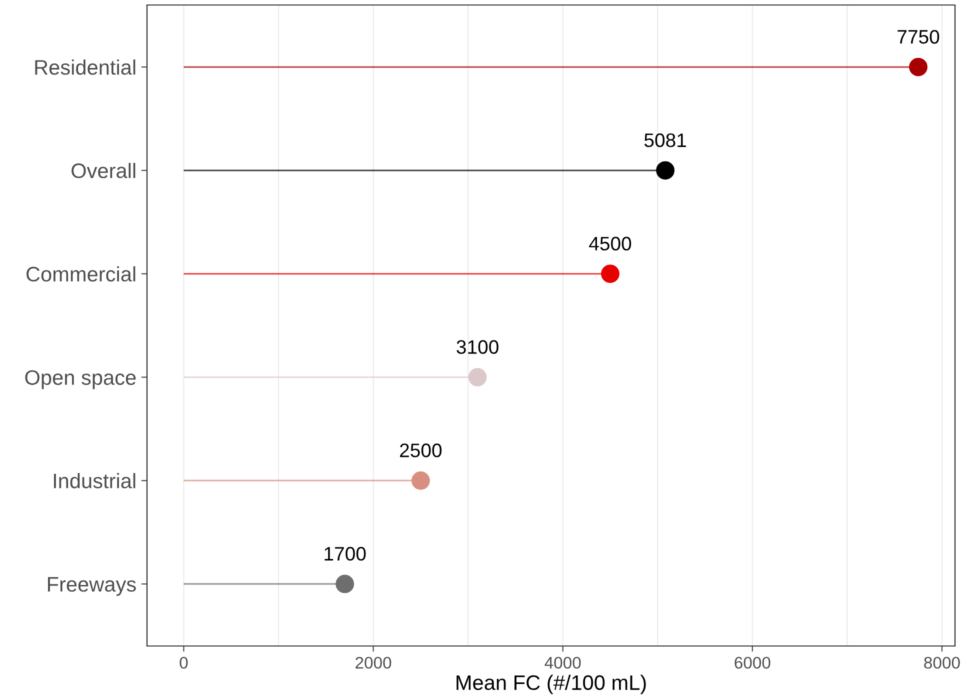 This screenshot has height=700, width=973. Describe the element at coordinates (81, 274) in the screenshot. I see `y-tick-label: Commercial` at that location.